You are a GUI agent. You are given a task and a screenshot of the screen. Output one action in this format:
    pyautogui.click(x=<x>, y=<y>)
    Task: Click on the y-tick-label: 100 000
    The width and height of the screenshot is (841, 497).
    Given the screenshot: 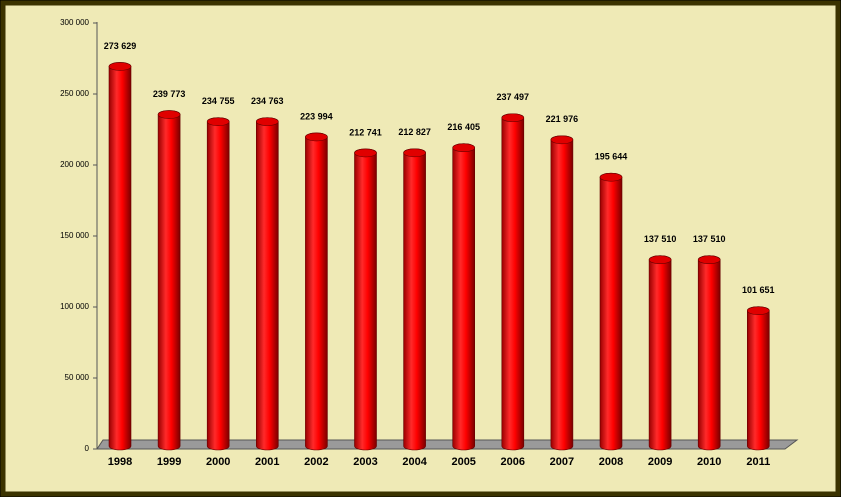 What is the action you would take?
    pyautogui.click(x=74, y=306)
    